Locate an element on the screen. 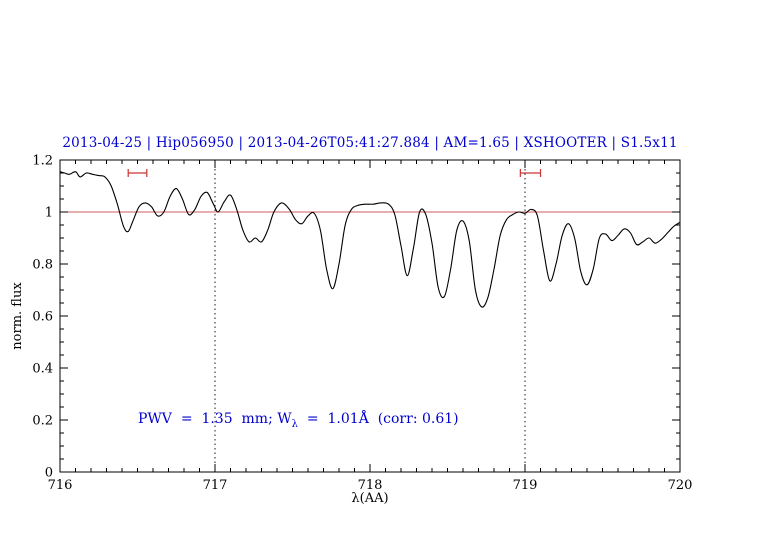 The width and height of the screenshot is (782, 542). x-tick-label: 716 is located at coordinates (60, 485).